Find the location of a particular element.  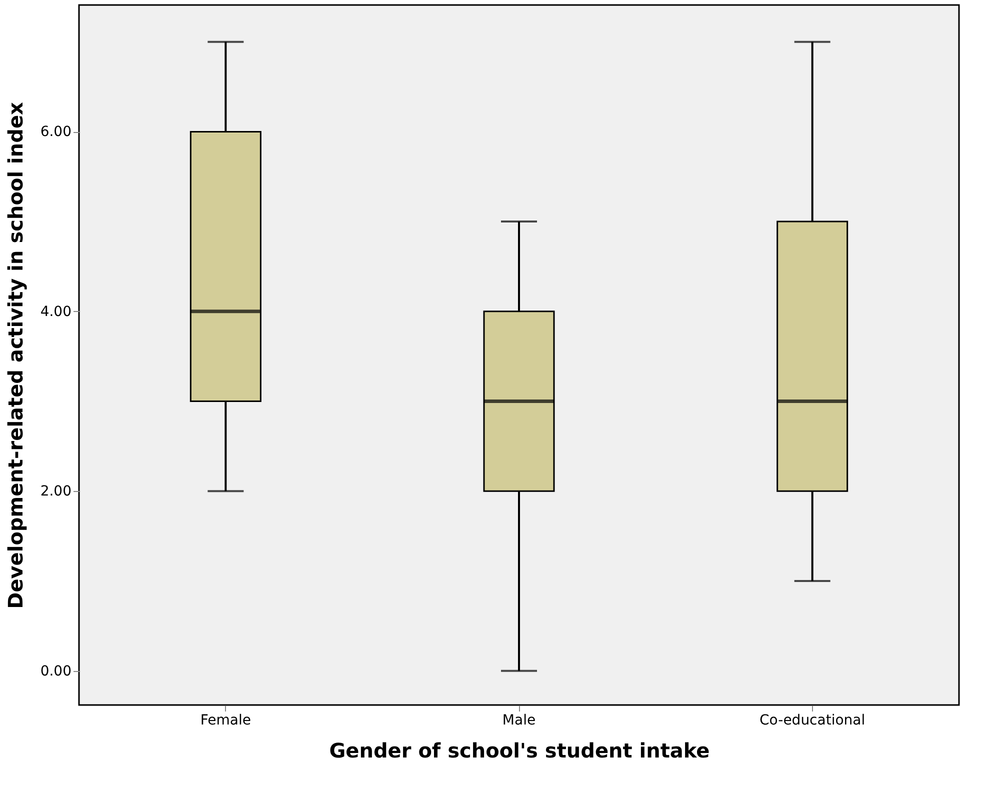

y-tick-label: 6.00 is located at coordinates (56, 132).